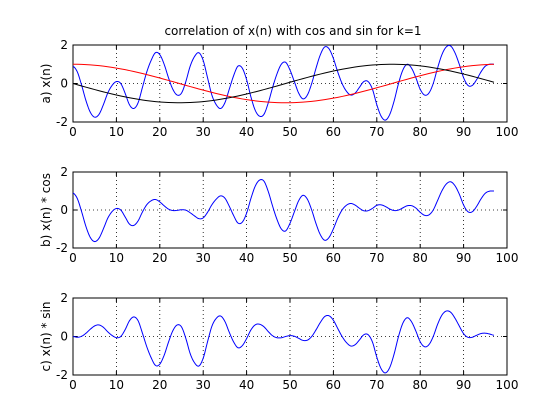  What do you see at coordinates (283, 211) in the screenshot?
I see `x-n-cos-line` at bounding box center [283, 211].